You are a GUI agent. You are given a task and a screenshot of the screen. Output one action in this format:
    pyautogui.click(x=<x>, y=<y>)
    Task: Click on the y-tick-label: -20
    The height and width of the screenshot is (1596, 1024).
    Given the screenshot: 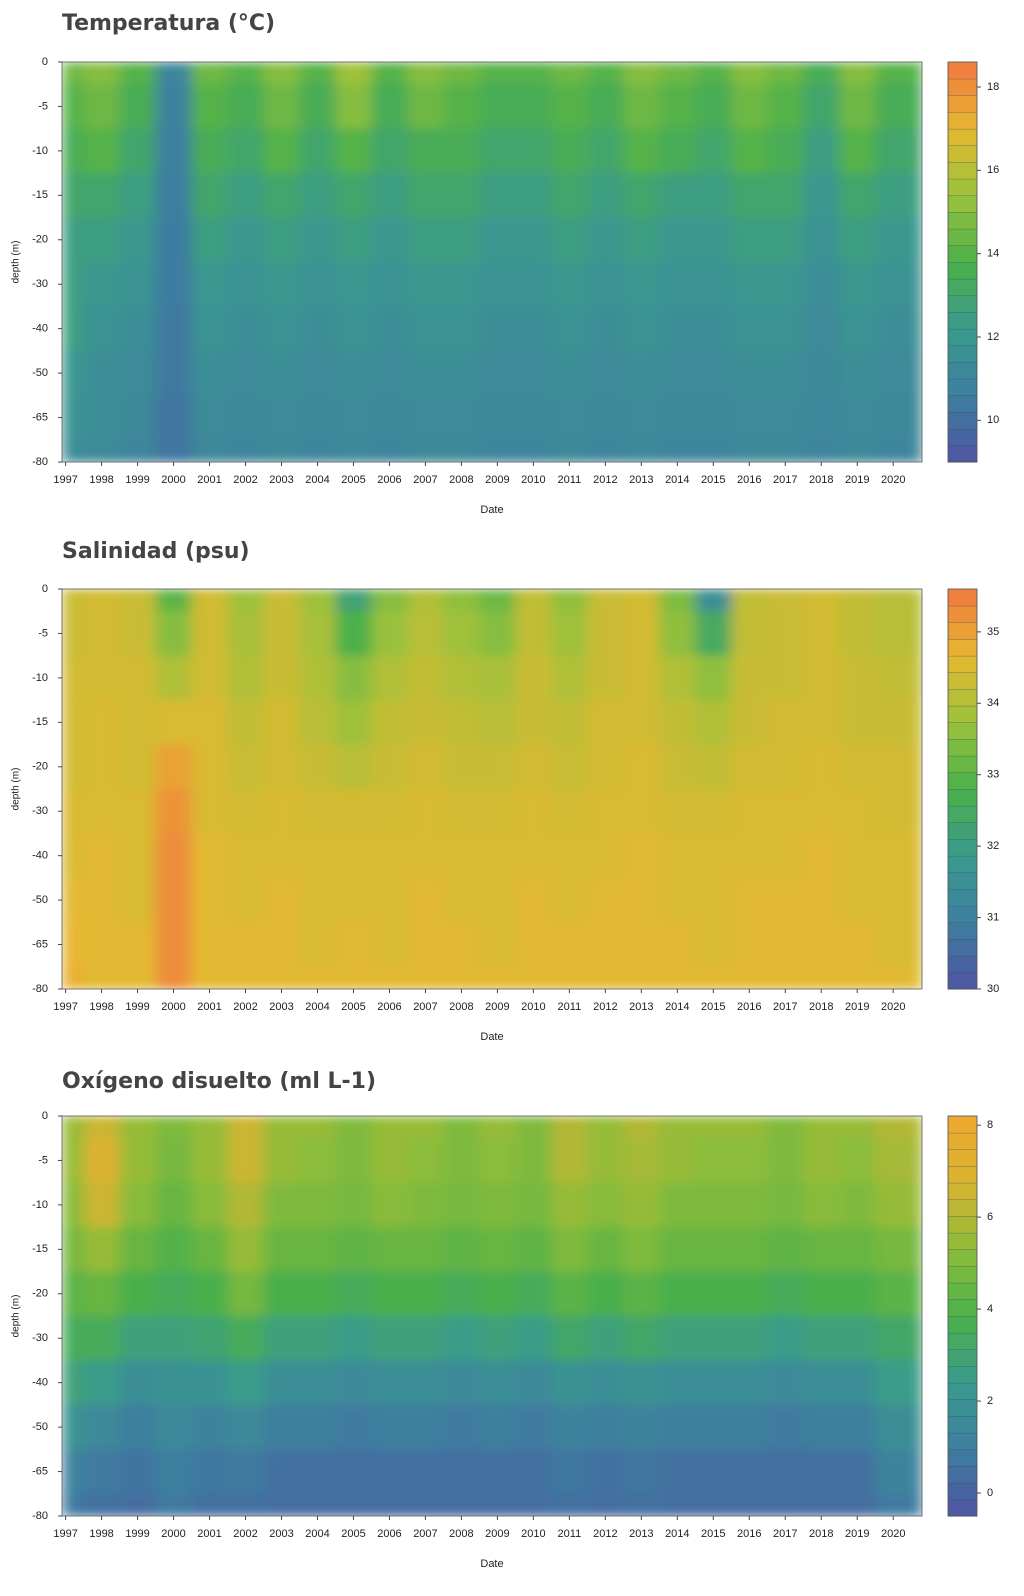 What is the action you would take?
    pyautogui.click(x=40, y=767)
    